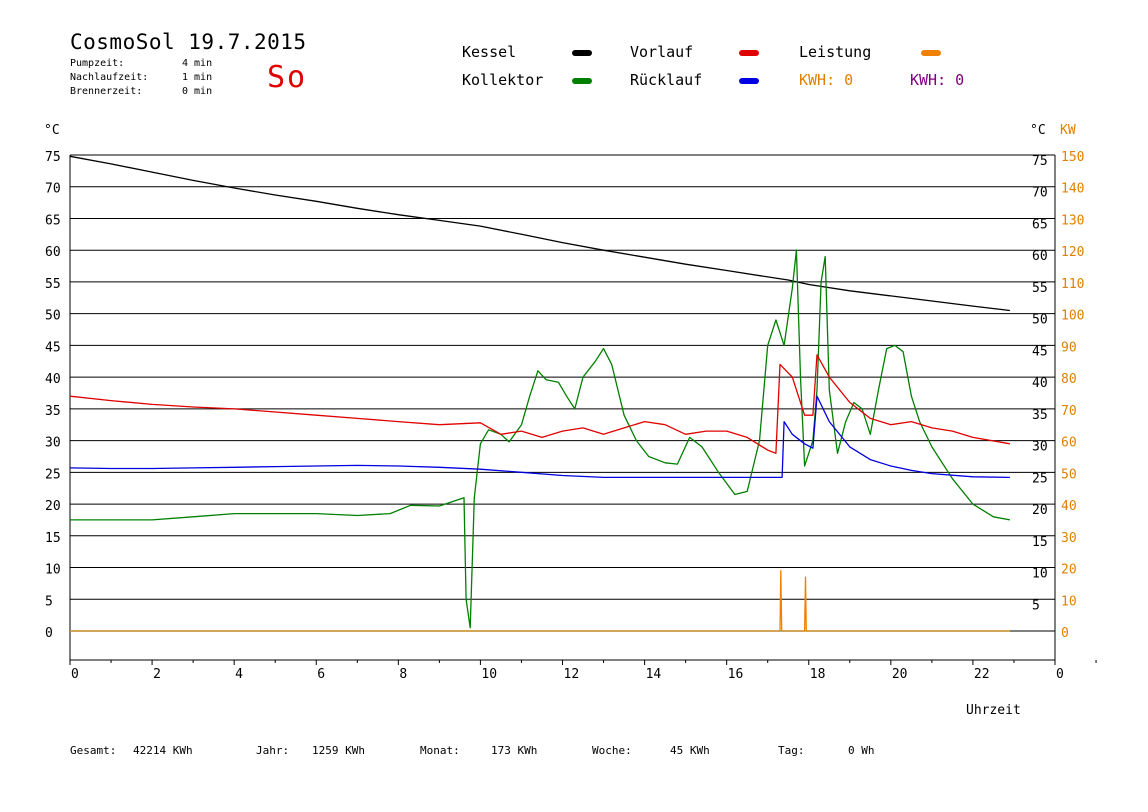 Image resolution: width=1148 pixels, height=812 pixels. Describe the element at coordinates (736, 674) in the screenshot. I see `x-tick-label: 16` at that location.